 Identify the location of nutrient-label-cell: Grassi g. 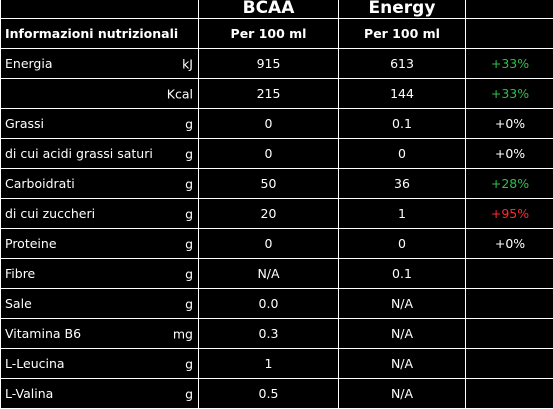
(100, 124).